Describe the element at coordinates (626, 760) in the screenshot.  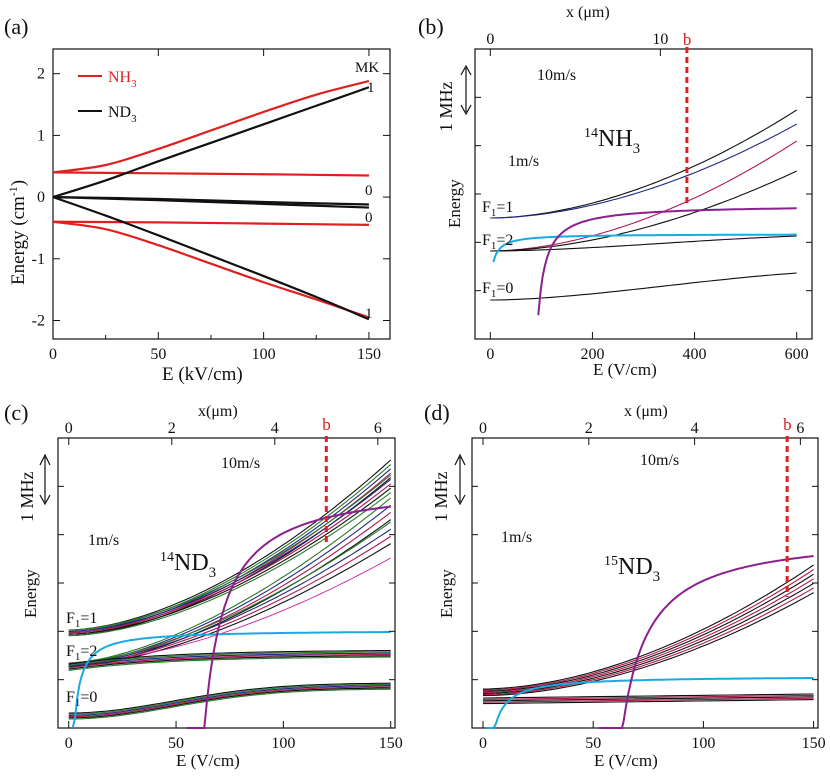
I see `panel-d-xlabel: E (V/cm)` at that location.